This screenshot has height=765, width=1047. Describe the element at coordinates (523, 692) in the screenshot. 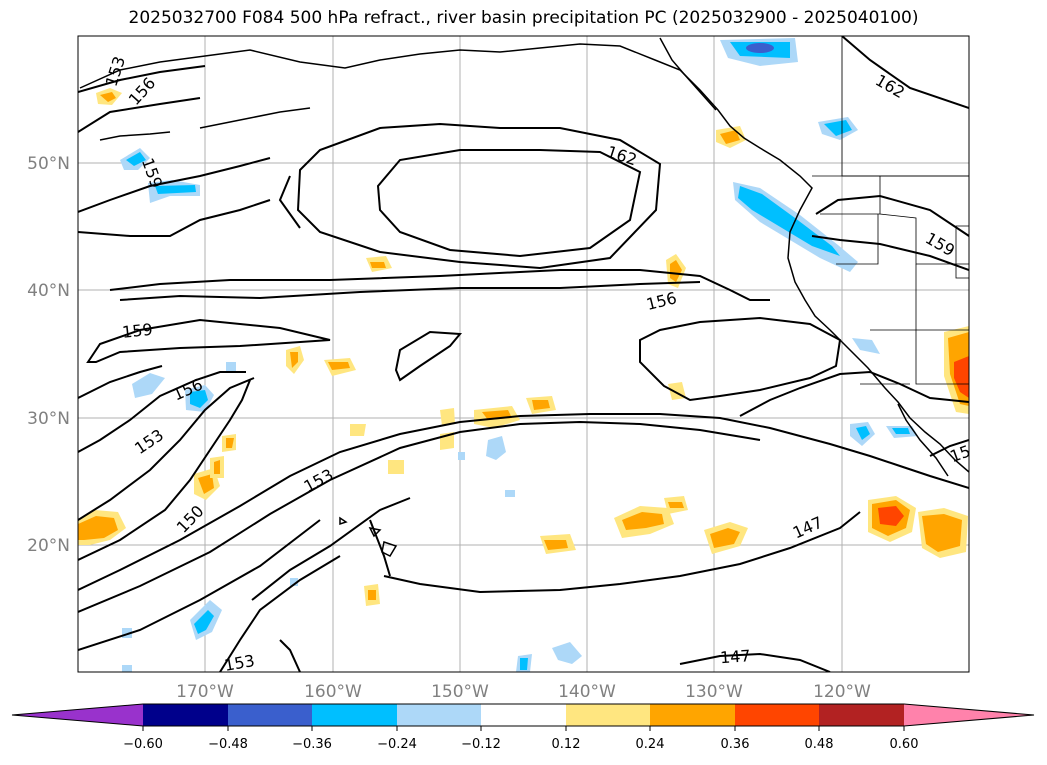

I see `longitude-labels: 170°W 160°W 150°W 140°W 130°W 120°W` at that location.